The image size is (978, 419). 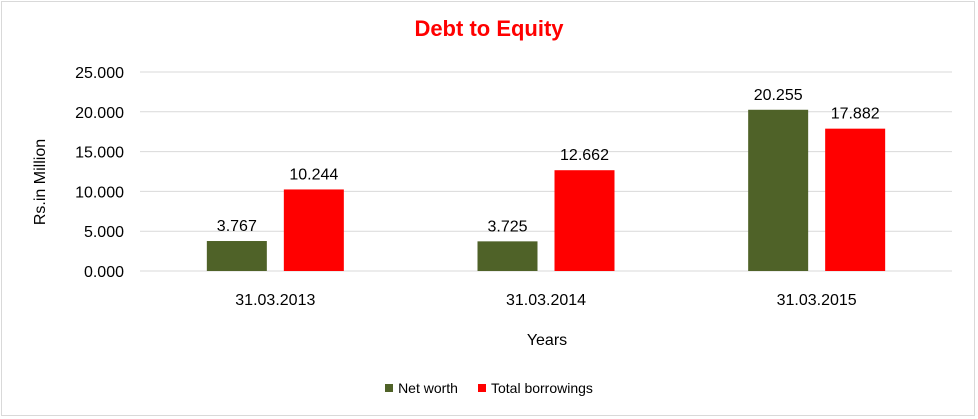 What do you see at coordinates (99, 192) in the screenshot?
I see `y-tick-label: 10.000` at bounding box center [99, 192].